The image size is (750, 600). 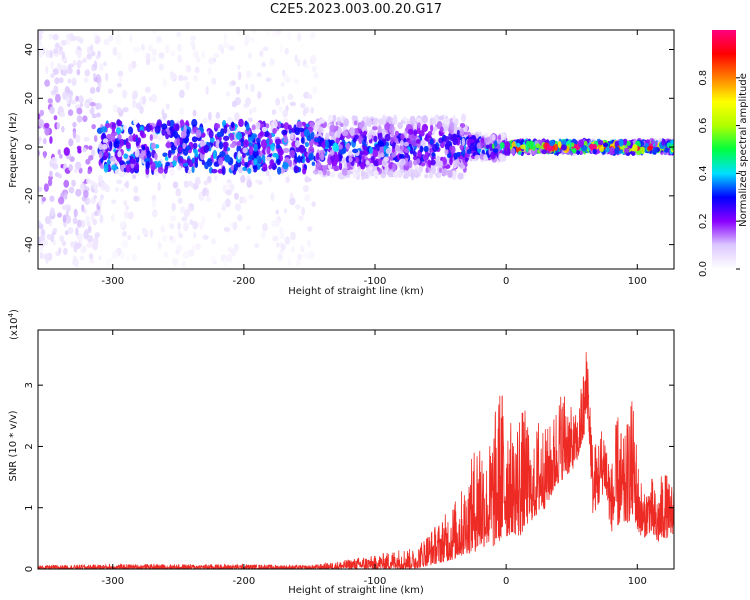 What do you see at coordinates (244, 281) in the screenshot?
I see `spectrogram-x-tick-label: -200` at bounding box center [244, 281].